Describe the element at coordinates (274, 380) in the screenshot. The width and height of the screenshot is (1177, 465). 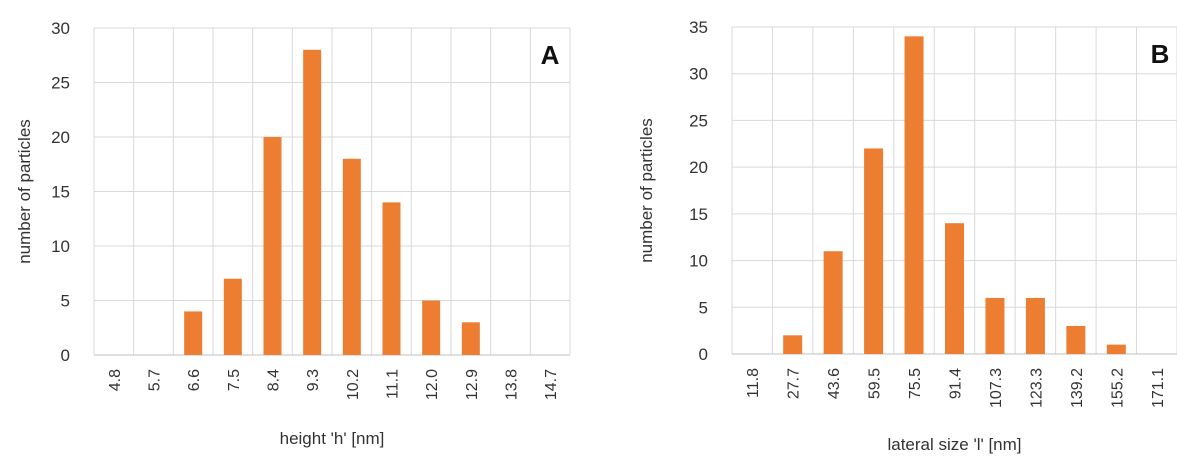
I see `x-tick-label: 8.4` at that location.